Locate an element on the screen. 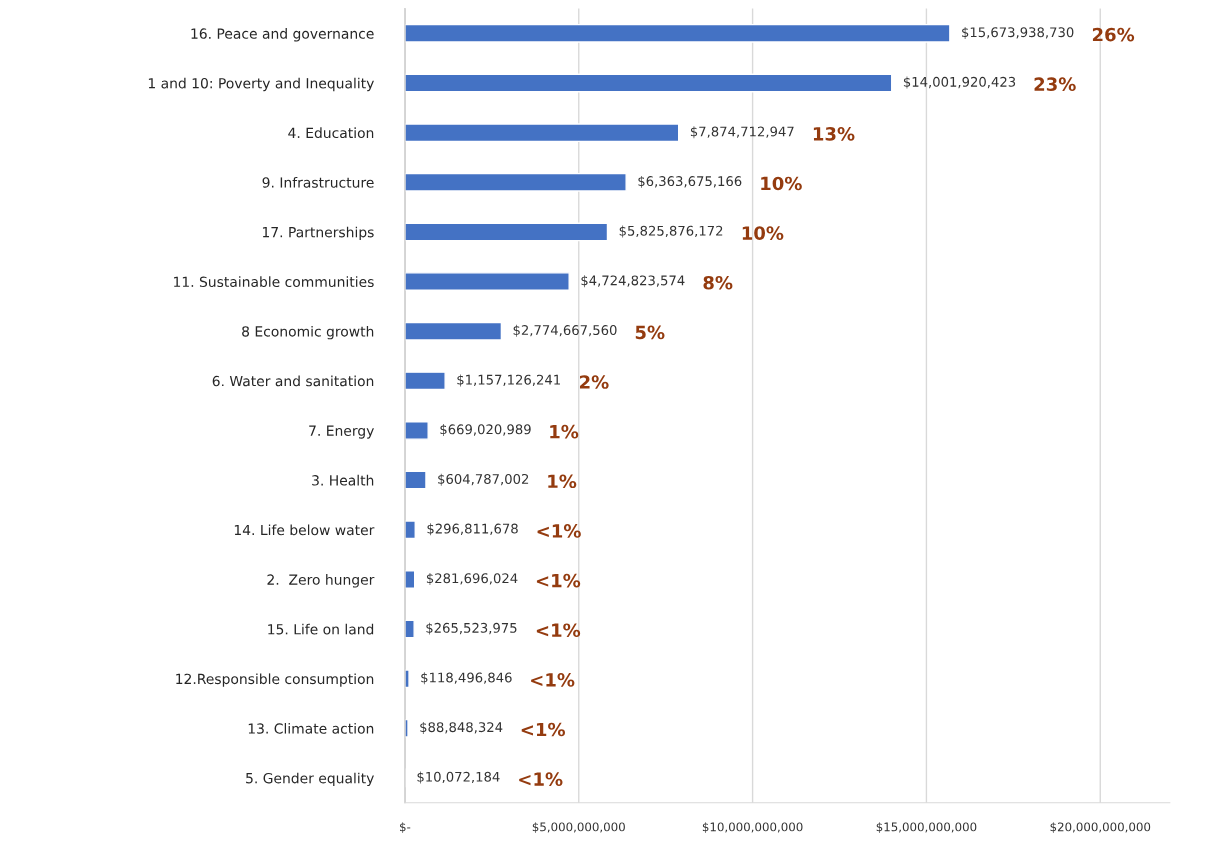 This screenshot has height=854, width=1216. x-tick-label: $20,000,000,000 is located at coordinates (1100, 827).